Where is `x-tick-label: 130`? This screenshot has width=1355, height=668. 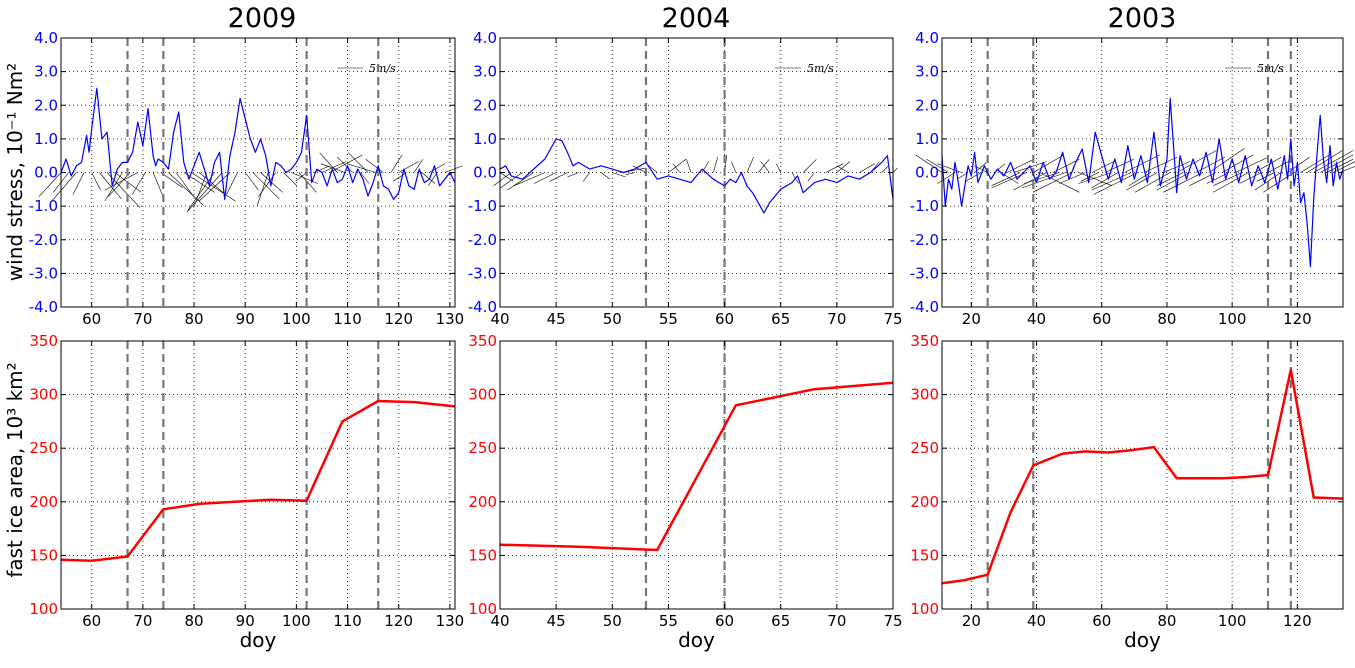
x-tick-label: 130 is located at coordinates (450, 319).